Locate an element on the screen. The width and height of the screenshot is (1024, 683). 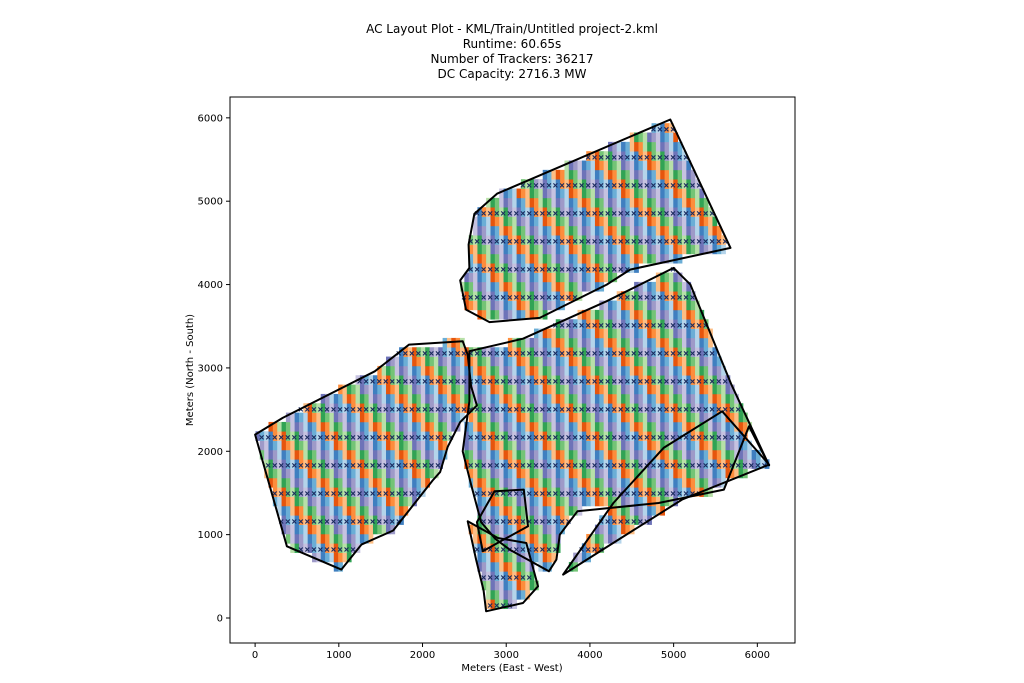
y-tick-label: 4000 is located at coordinates (210, 285).